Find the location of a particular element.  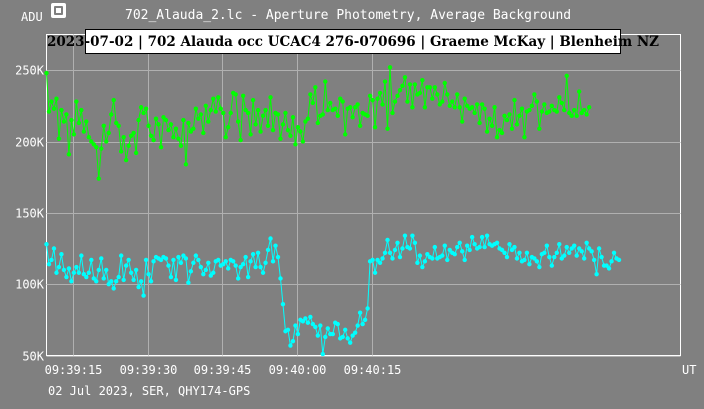

app-icon is located at coordinates (58, 10).